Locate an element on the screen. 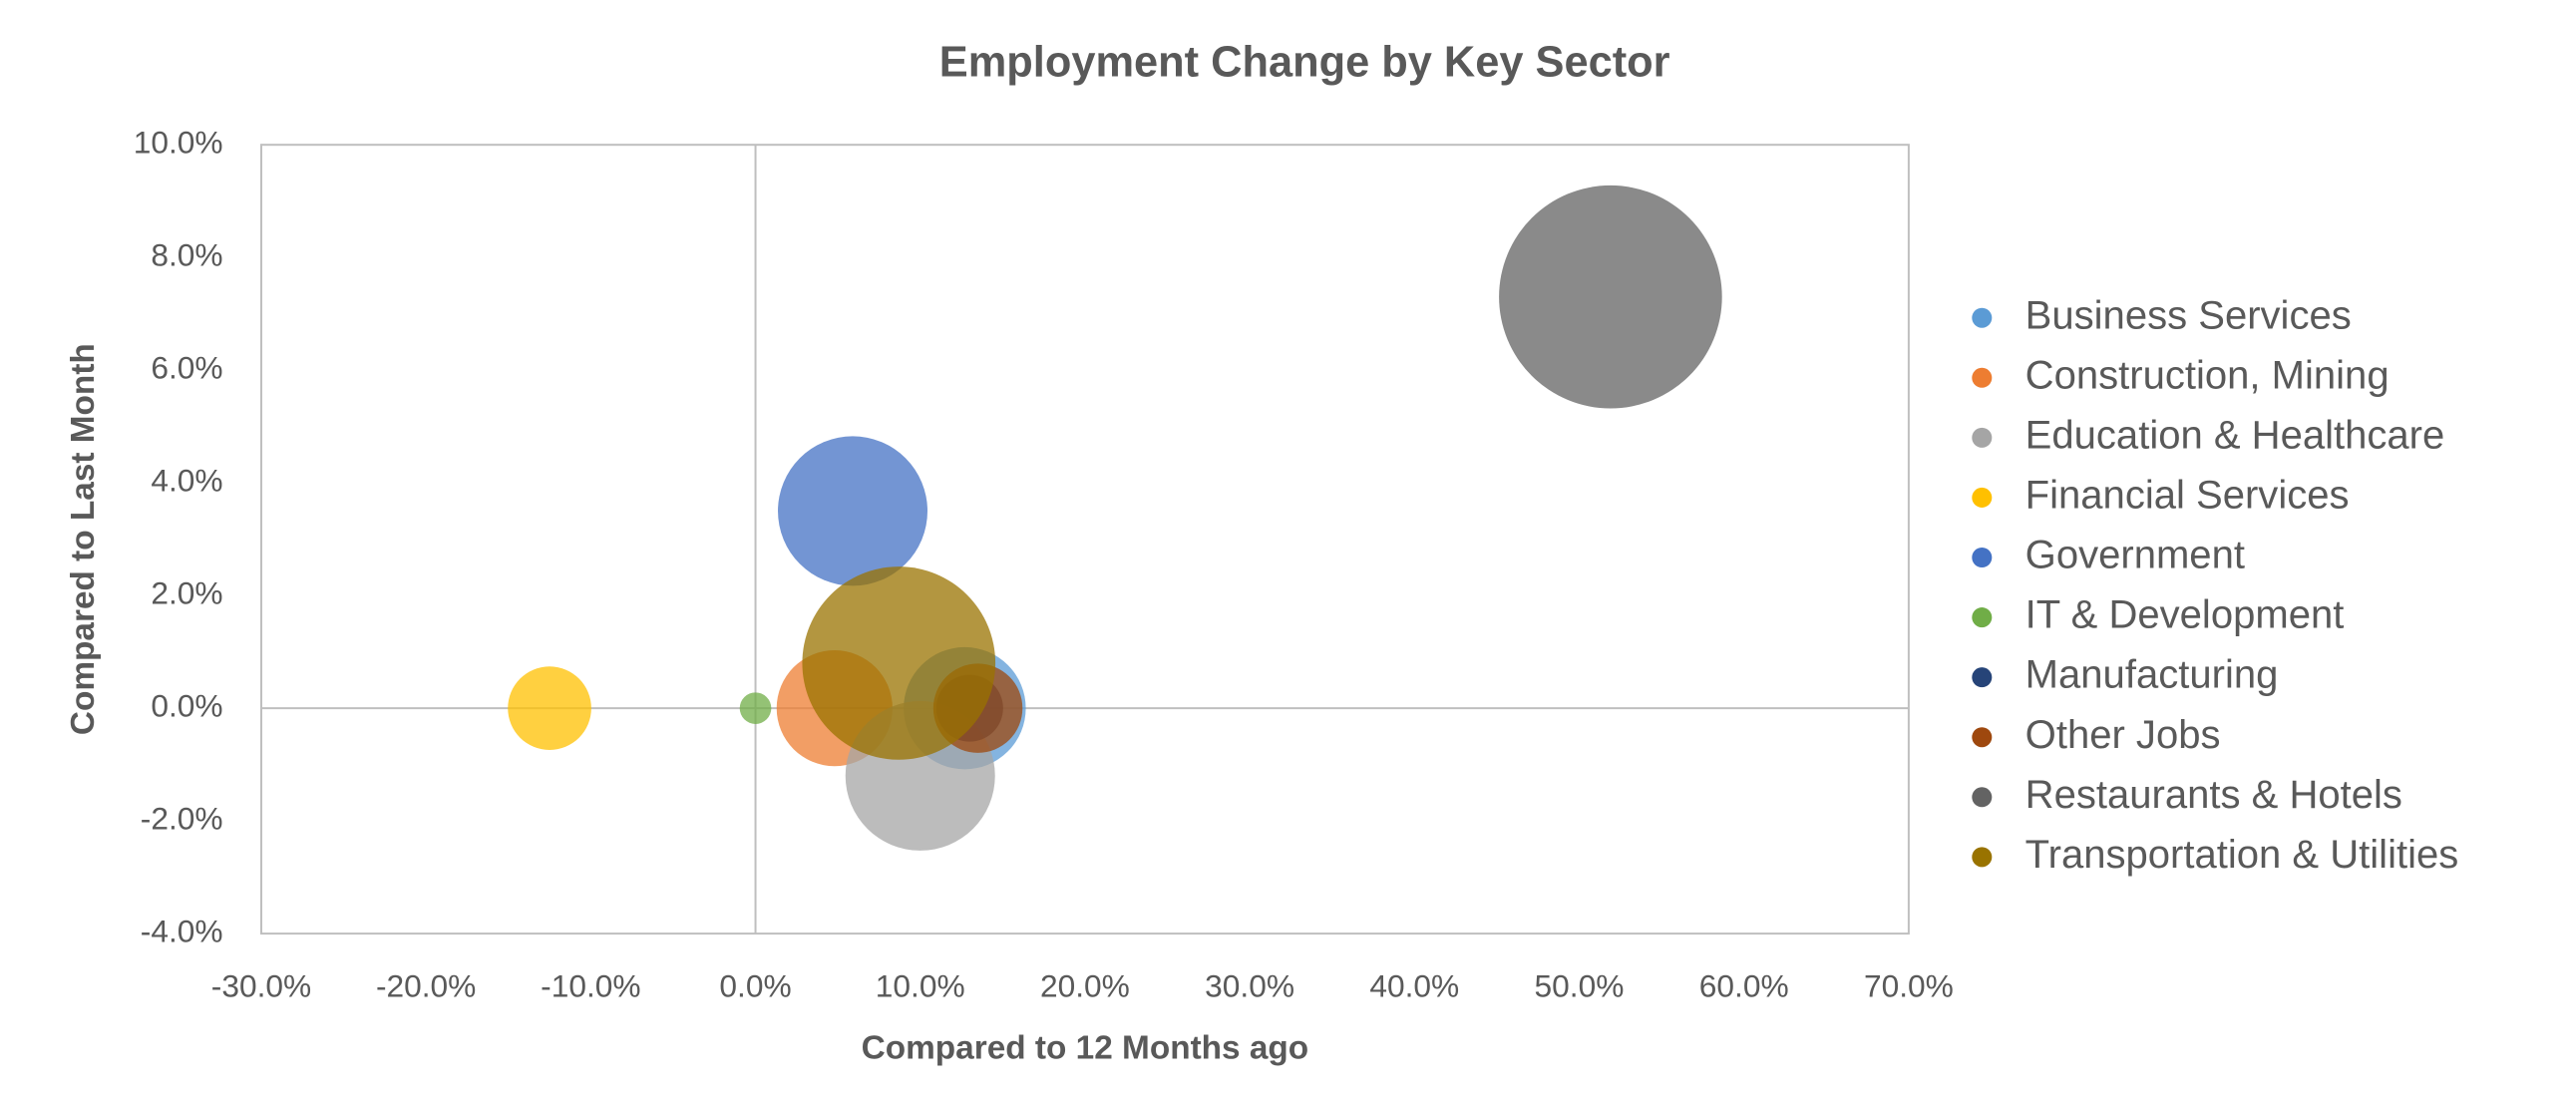 This screenshot has height=1111, width=2576. legend-label: Restaurants & Hotels is located at coordinates (2213, 795).